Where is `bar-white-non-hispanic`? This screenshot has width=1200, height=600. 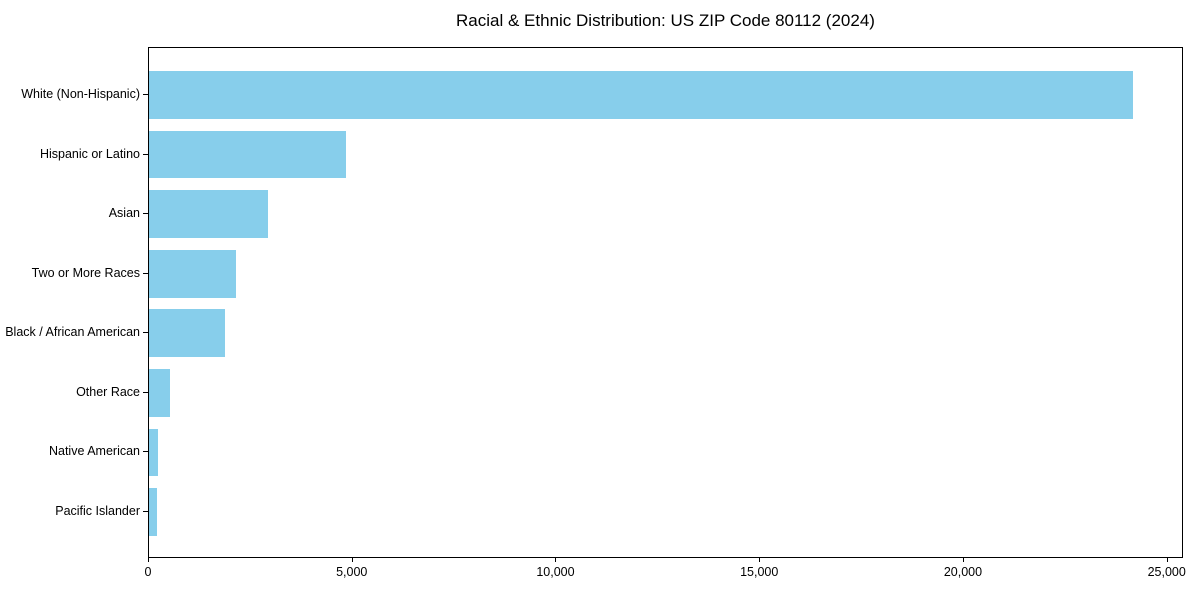
bar-white-non-hispanic is located at coordinates (641, 95).